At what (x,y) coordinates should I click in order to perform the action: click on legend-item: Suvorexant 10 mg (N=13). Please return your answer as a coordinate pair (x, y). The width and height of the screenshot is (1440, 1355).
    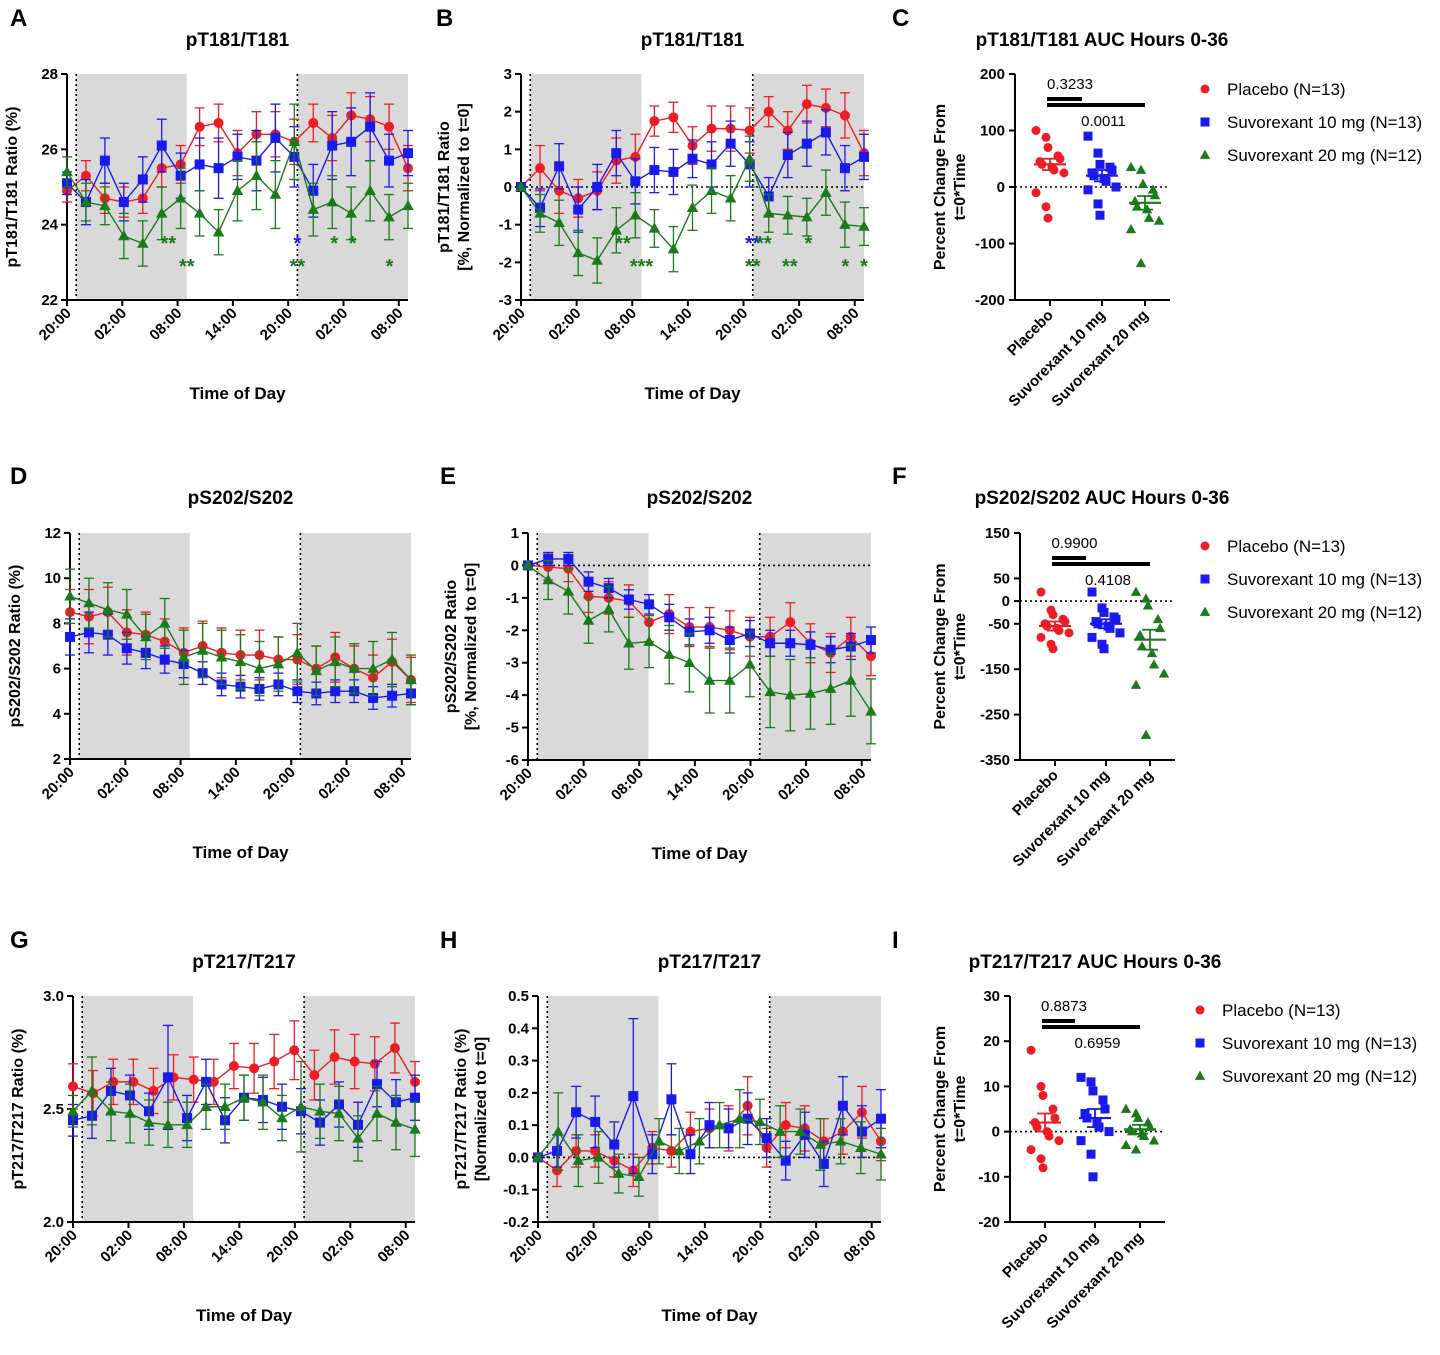
    Looking at the image, I should click on (1306, 1043).